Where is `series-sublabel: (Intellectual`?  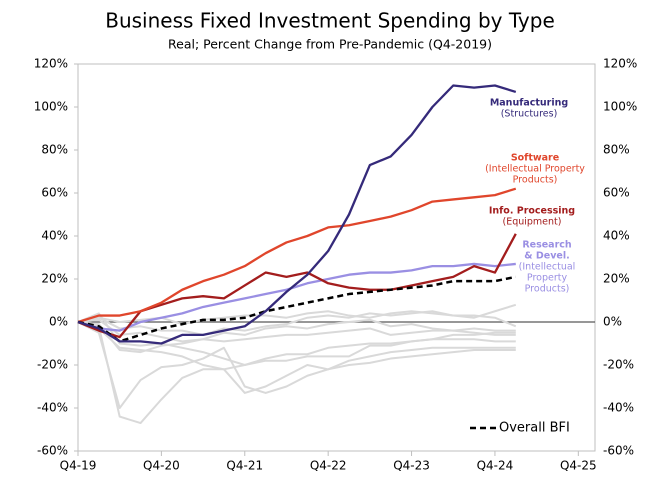
series-sublabel: (Intellectual is located at coordinates (547, 267).